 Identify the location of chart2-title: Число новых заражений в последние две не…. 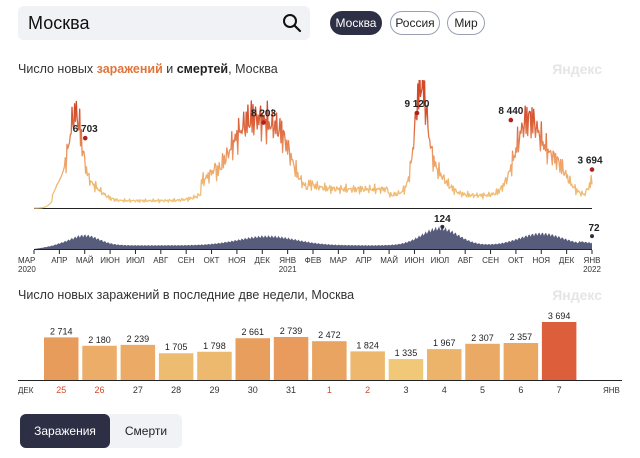
(186, 295).